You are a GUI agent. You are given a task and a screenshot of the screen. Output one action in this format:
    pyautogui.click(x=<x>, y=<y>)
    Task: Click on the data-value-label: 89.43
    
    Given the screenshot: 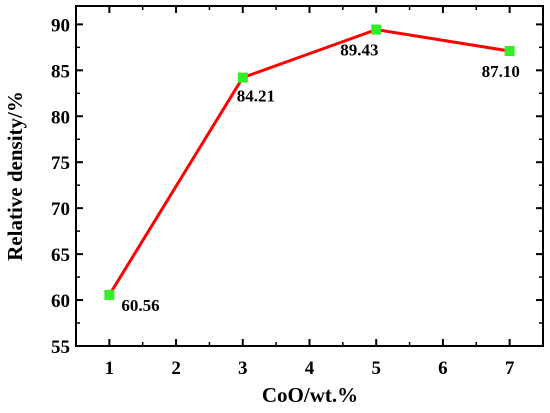 What is the action you would take?
    pyautogui.click(x=359, y=50)
    